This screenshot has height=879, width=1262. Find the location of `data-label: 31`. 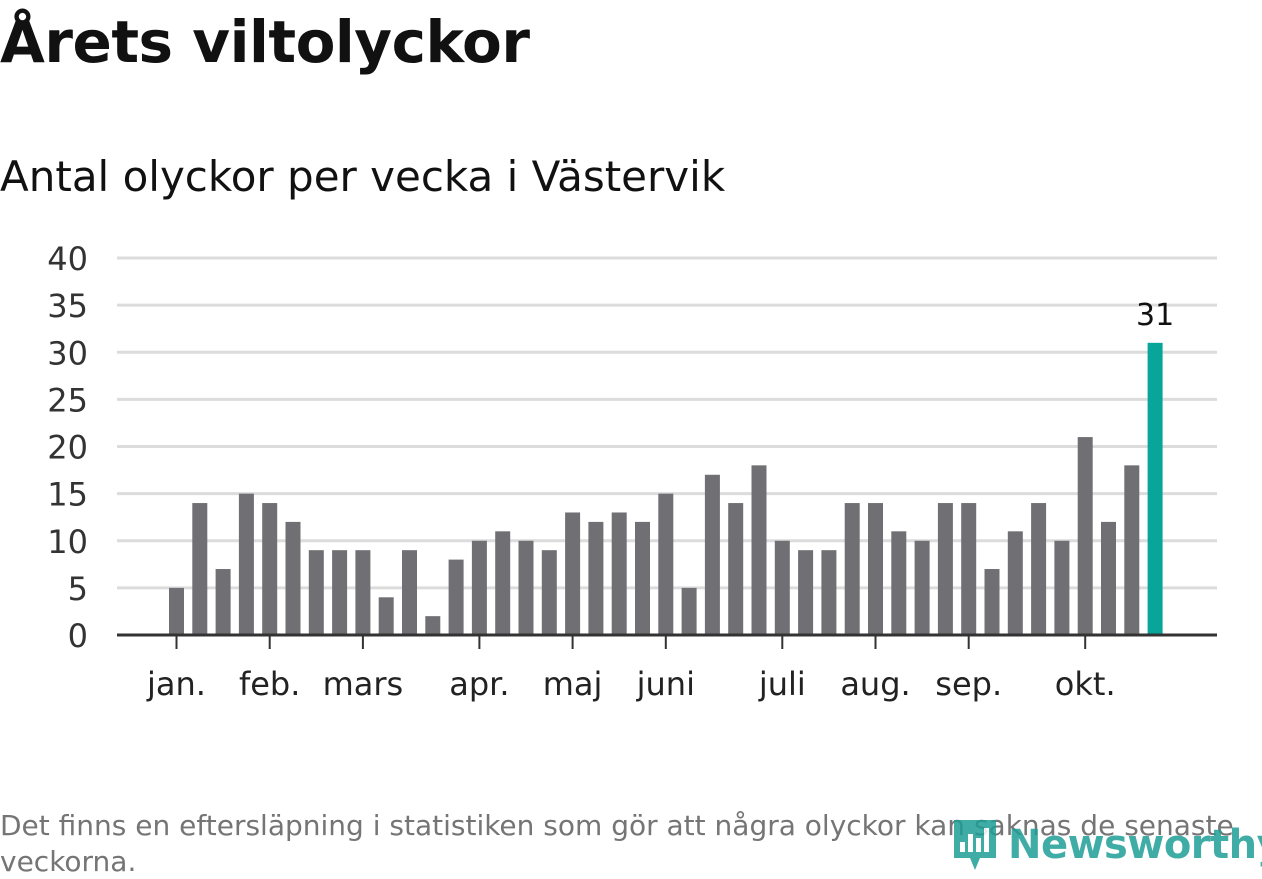

data-label: 31 is located at coordinates (1155, 315).